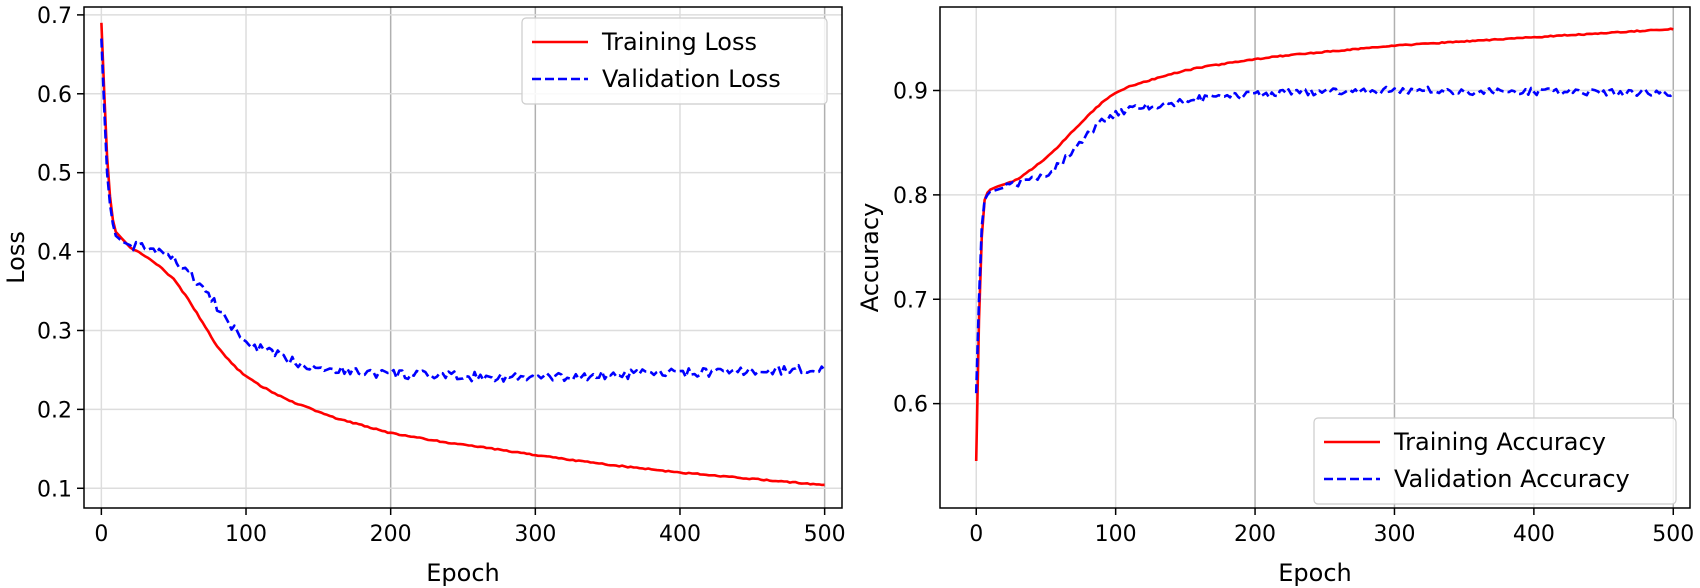 The width and height of the screenshot is (1700, 588). What do you see at coordinates (870, 258) in the screenshot?
I see `y-axis-label: Accuracy` at bounding box center [870, 258].